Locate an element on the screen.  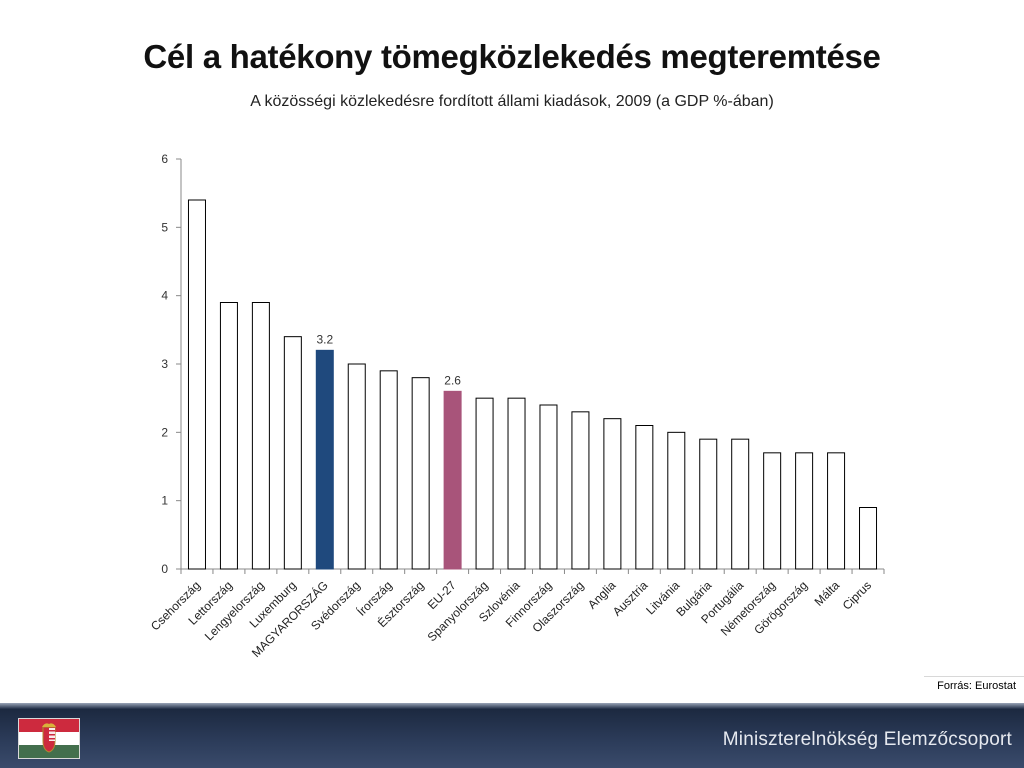
source-divider is located at coordinates (974, 676).